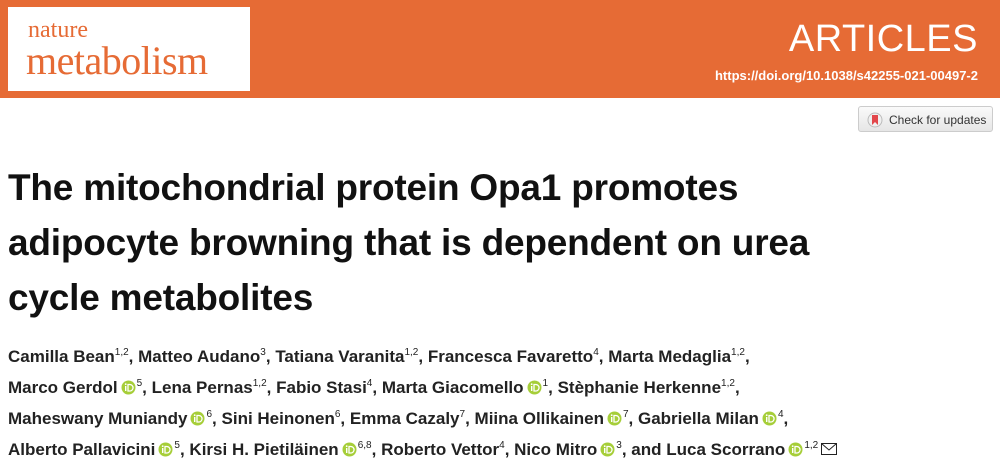 This screenshot has width=1000, height=467. Describe the element at coordinates (875, 120) in the screenshot. I see `check-icon` at that location.